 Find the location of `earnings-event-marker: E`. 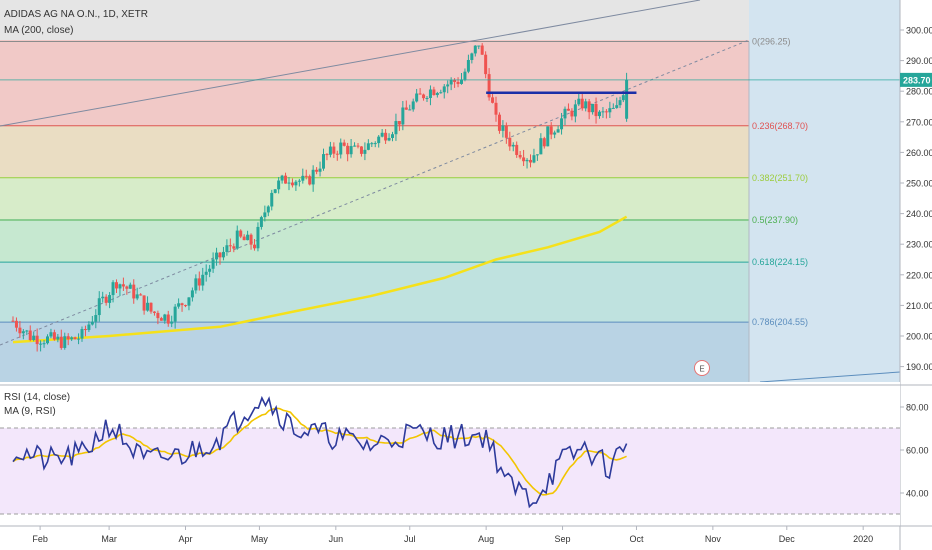

earnings-event-marker: E is located at coordinates (702, 368).